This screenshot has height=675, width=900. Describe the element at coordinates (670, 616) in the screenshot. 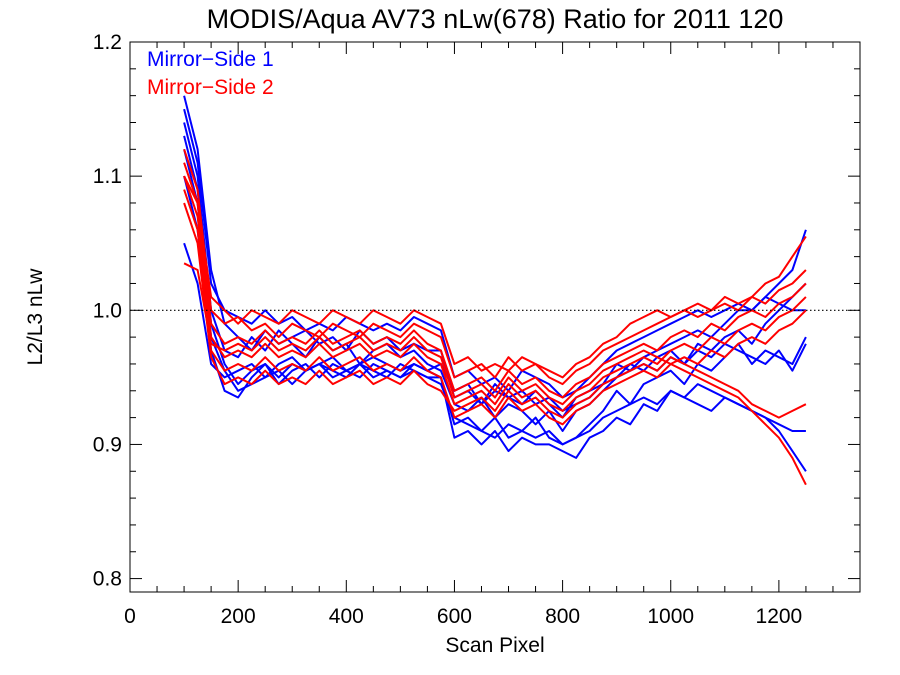

I see `x-tick-label: 1000` at that location.